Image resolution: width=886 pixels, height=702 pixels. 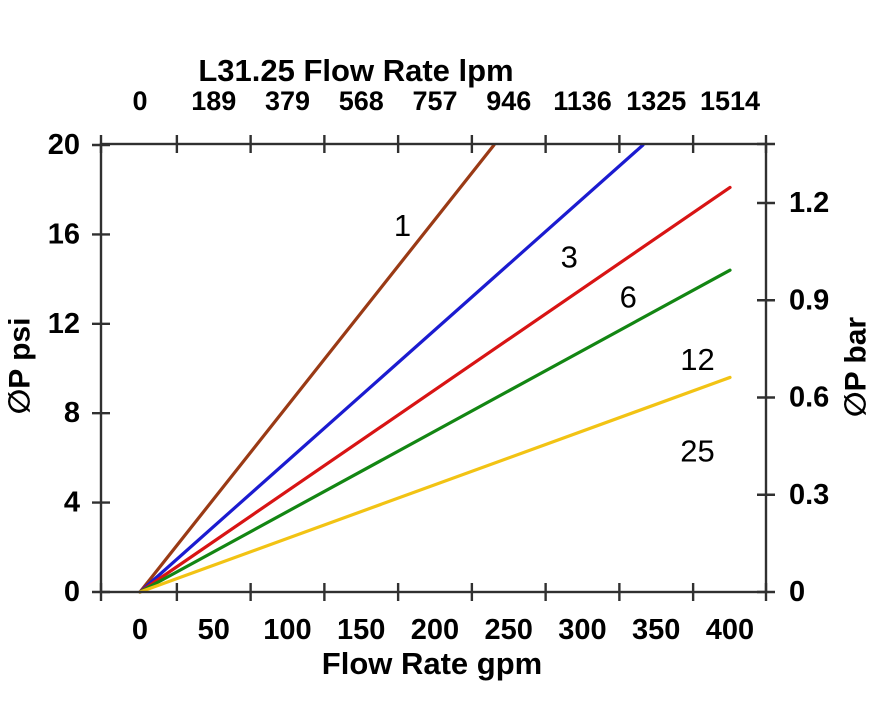 What do you see at coordinates (730, 101) in the screenshot?
I see `top-tick-label: 1514` at bounding box center [730, 101].